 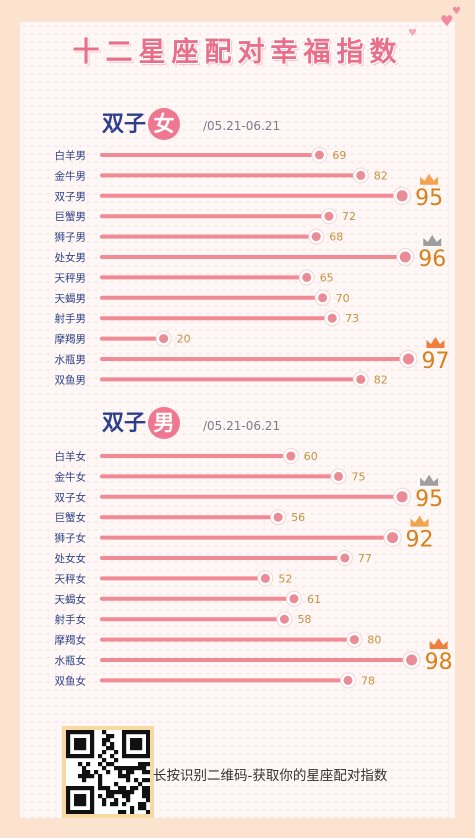 I want to click on value-label: 96, so click(x=432, y=259).